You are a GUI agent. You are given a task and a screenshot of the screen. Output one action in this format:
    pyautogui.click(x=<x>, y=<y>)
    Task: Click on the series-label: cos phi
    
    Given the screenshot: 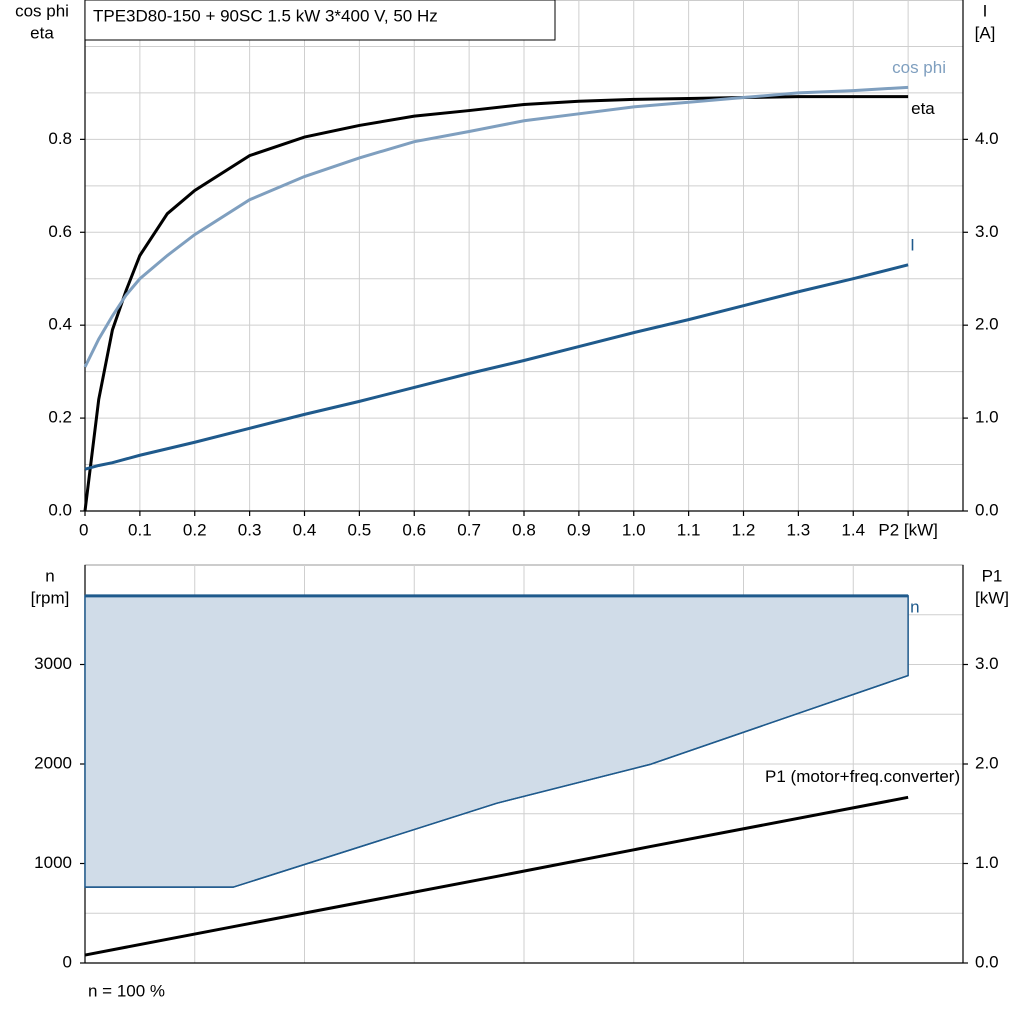 What is the action you would take?
    pyautogui.click(x=919, y=67)
    